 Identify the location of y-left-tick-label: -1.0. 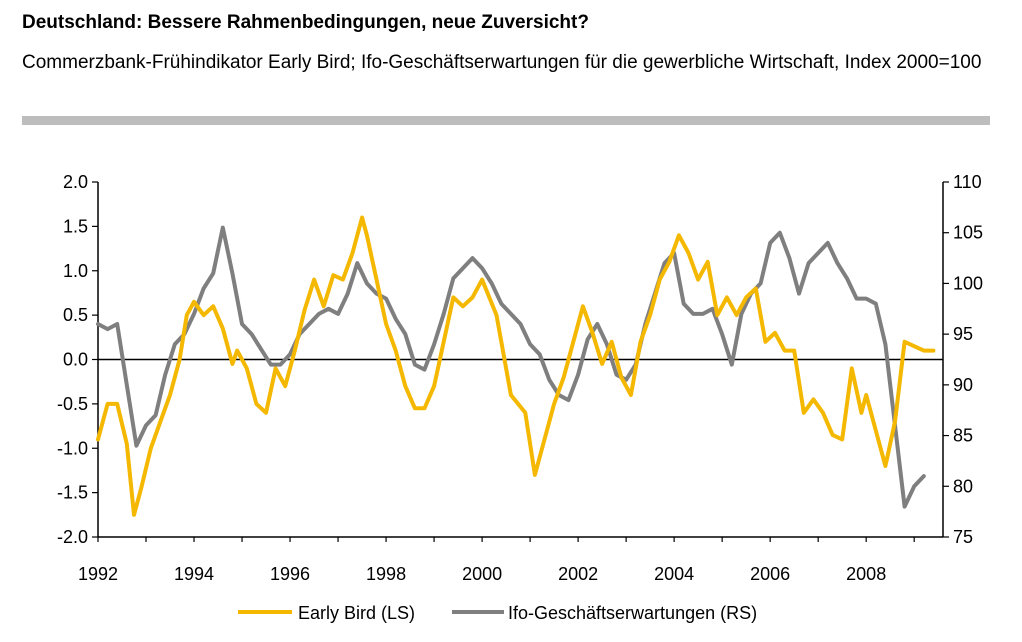
(72, 448).